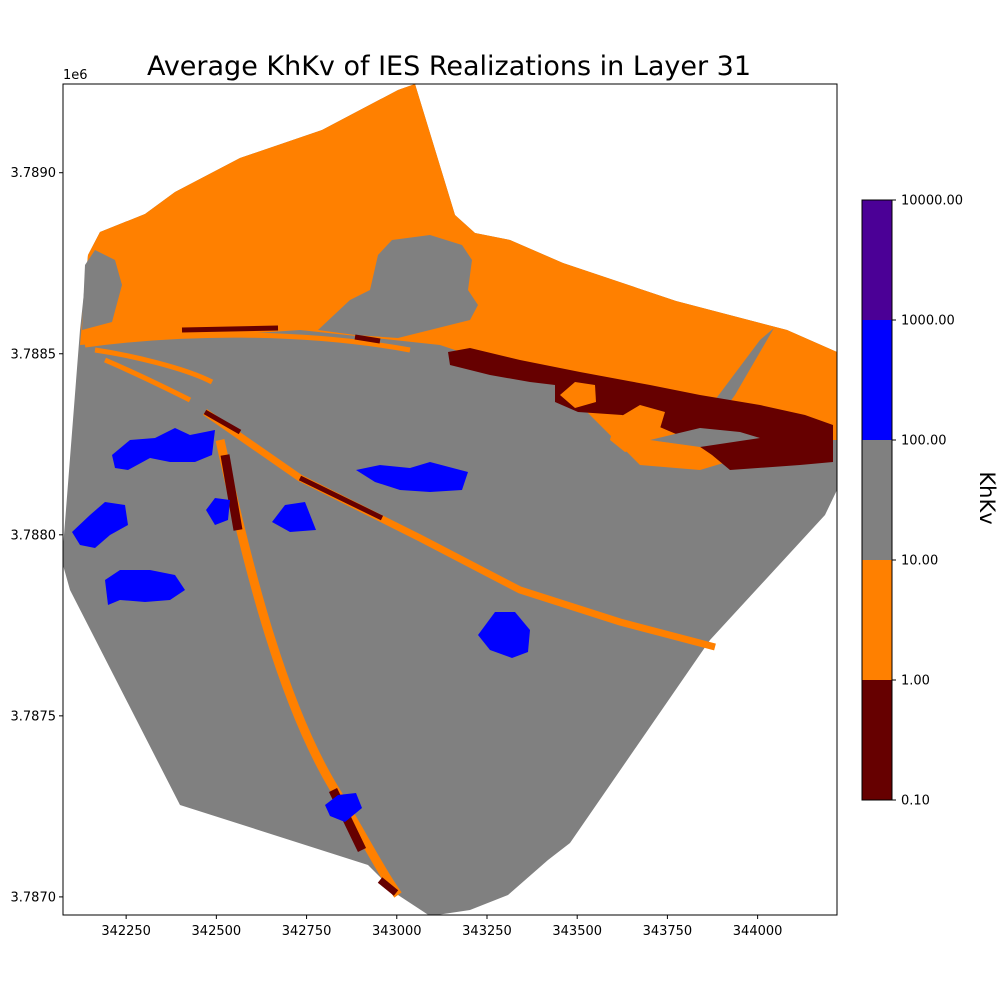 The width and height of the screenshot is (1000, 1000). Describe the element at coordinates (34, 173) in the screenshot. I see `y-tick-label: 3.7890` at that location.